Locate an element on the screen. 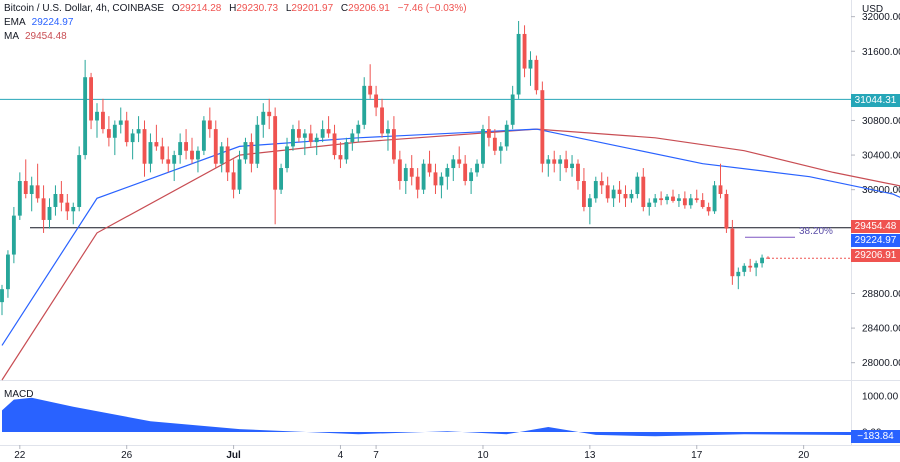 This screenshot has height=462, width=900. ema-label: EMA is located at coordinates (15, 22).